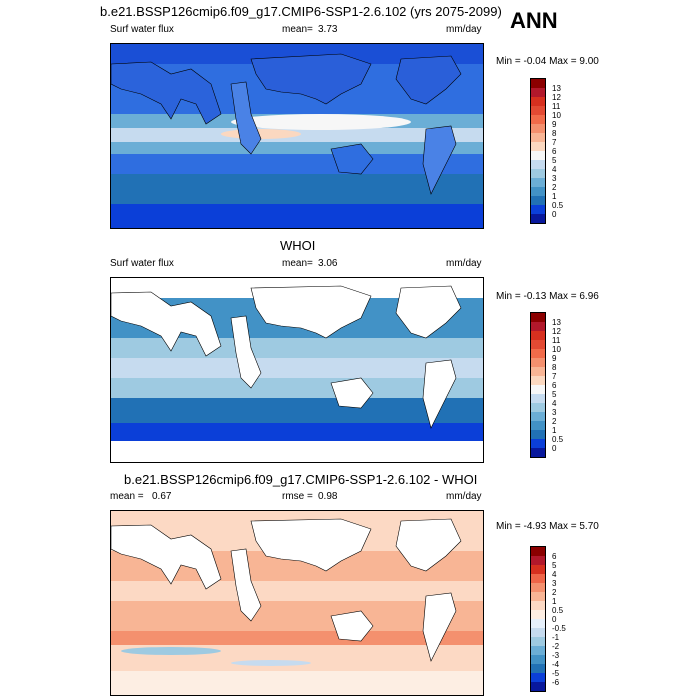 The width and height of the screenshot is (700, 700). What do you see at coordinates (464, 263) in the screenshot?
I see `panel2-units: mm/day` at bounding box center [464, 263].